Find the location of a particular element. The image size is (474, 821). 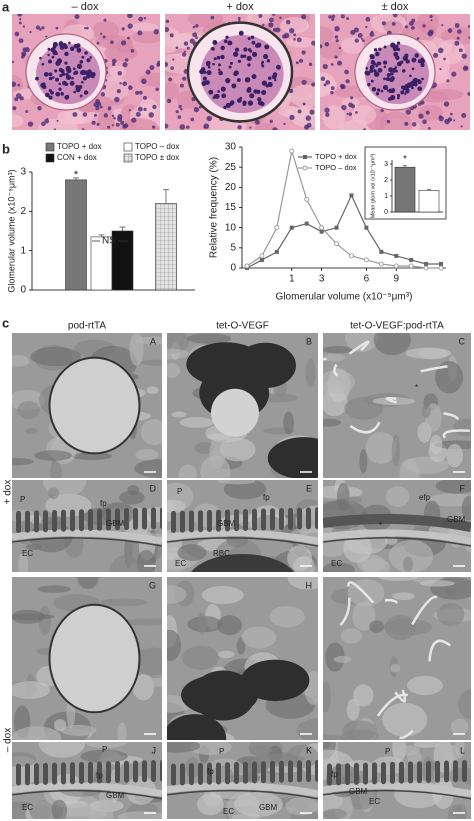

em-image: H is located at coordinates (242, 658).